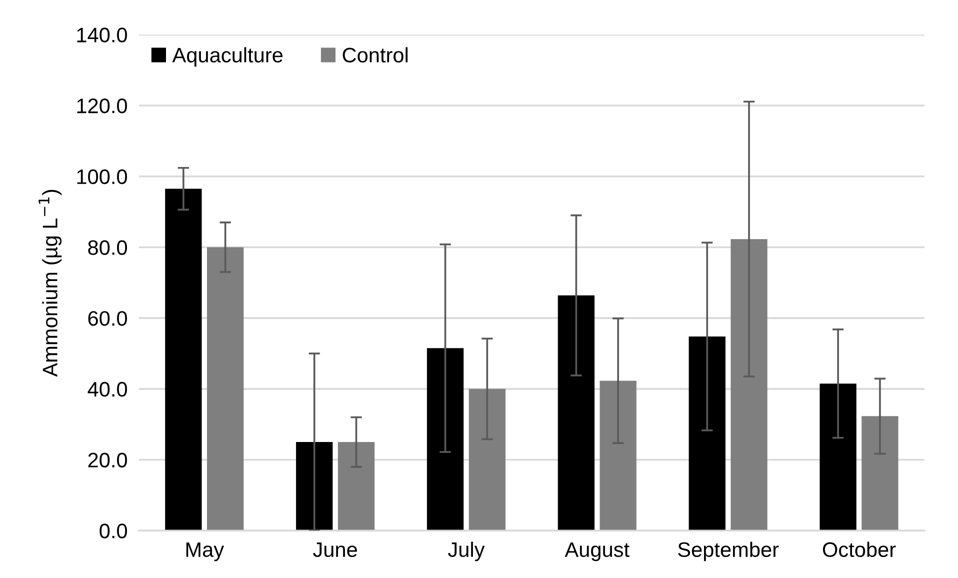  Describe the element at coordinates (113, 531) in the screenshot. I see `y-tick-label: 0.0` at that location.